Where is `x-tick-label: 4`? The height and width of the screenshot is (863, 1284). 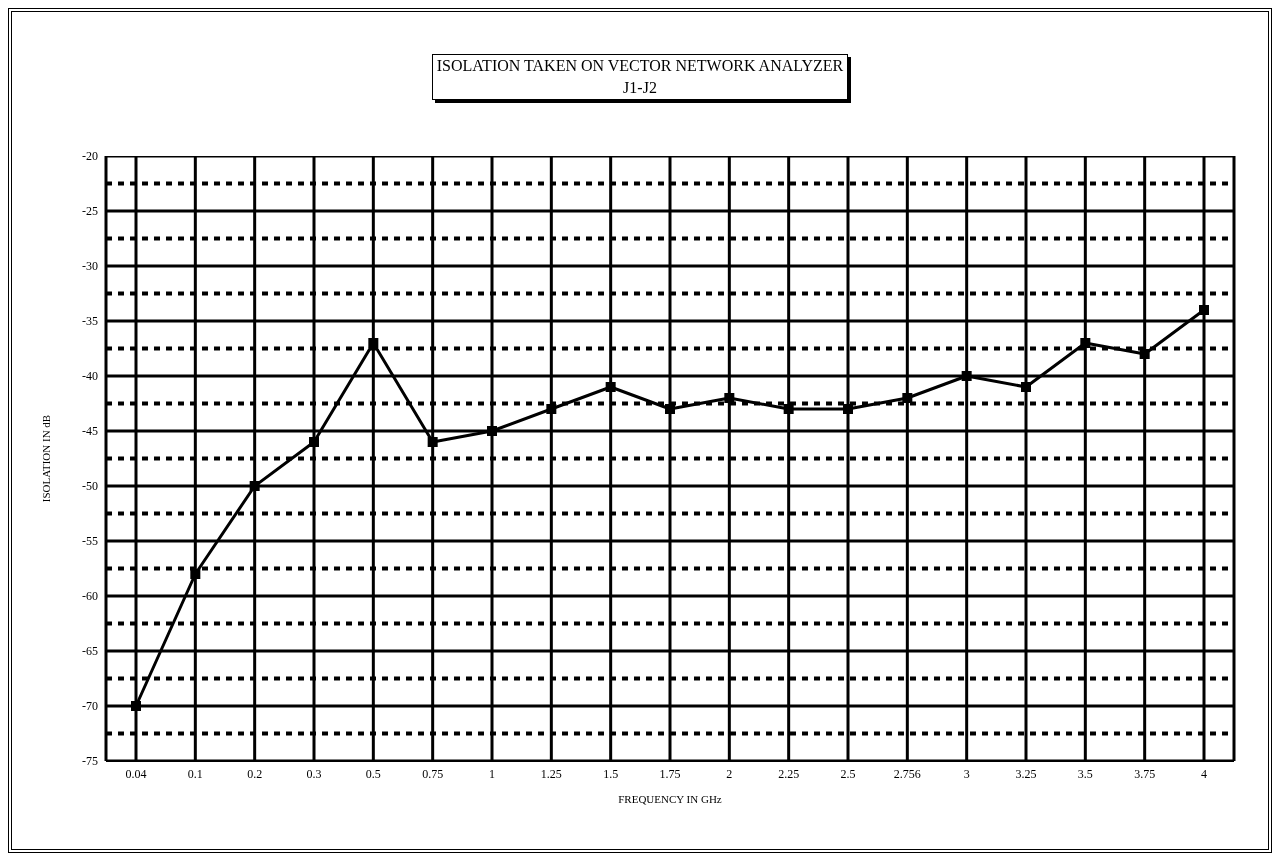
x-tick-label: 4 is located at coordinates (1204, 773).